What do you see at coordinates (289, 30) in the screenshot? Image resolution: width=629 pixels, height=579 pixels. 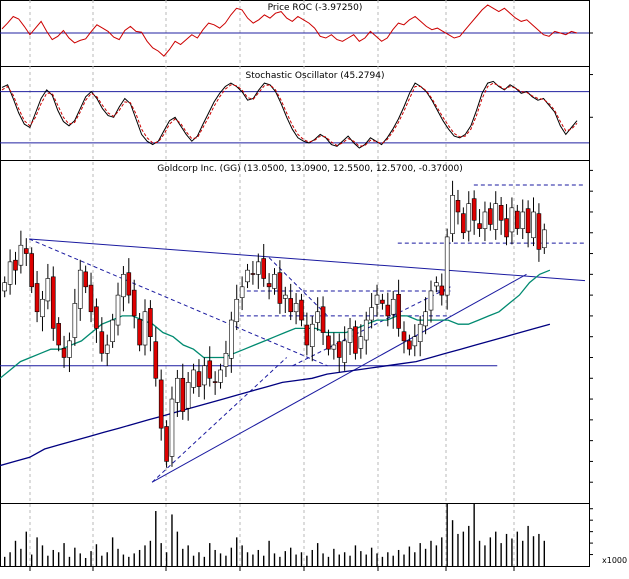 I see `roc-line` at bounding box center [289, 30].